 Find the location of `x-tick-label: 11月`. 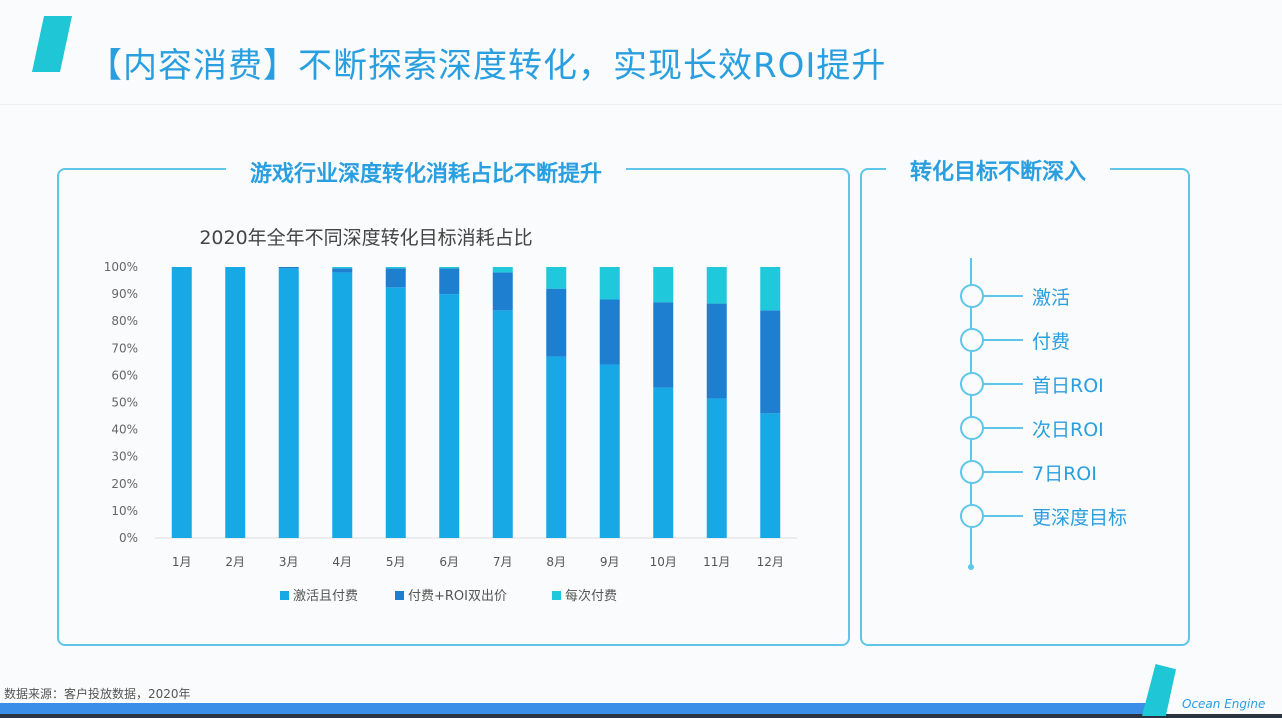

x-tick-label: 11月 is located at coordinates (716, 562).